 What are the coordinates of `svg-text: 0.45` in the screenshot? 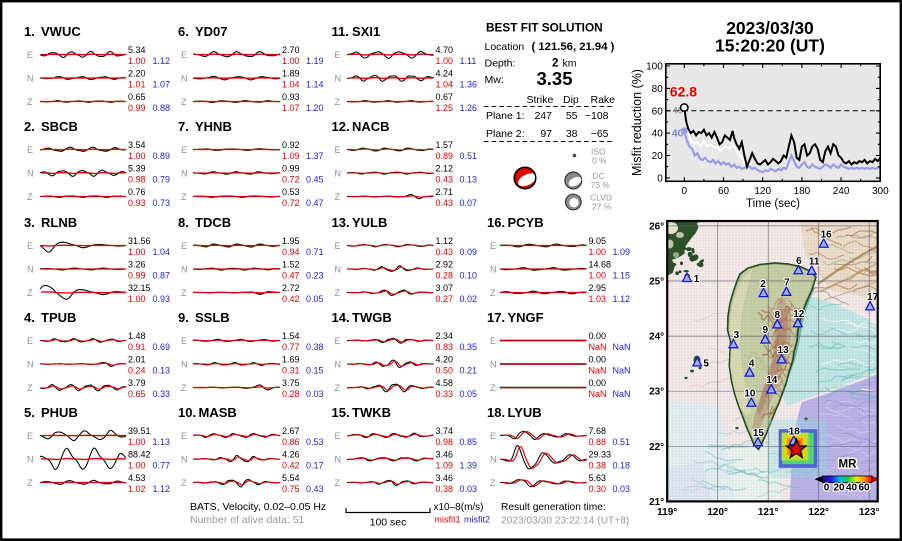 It's located at (315, 180).